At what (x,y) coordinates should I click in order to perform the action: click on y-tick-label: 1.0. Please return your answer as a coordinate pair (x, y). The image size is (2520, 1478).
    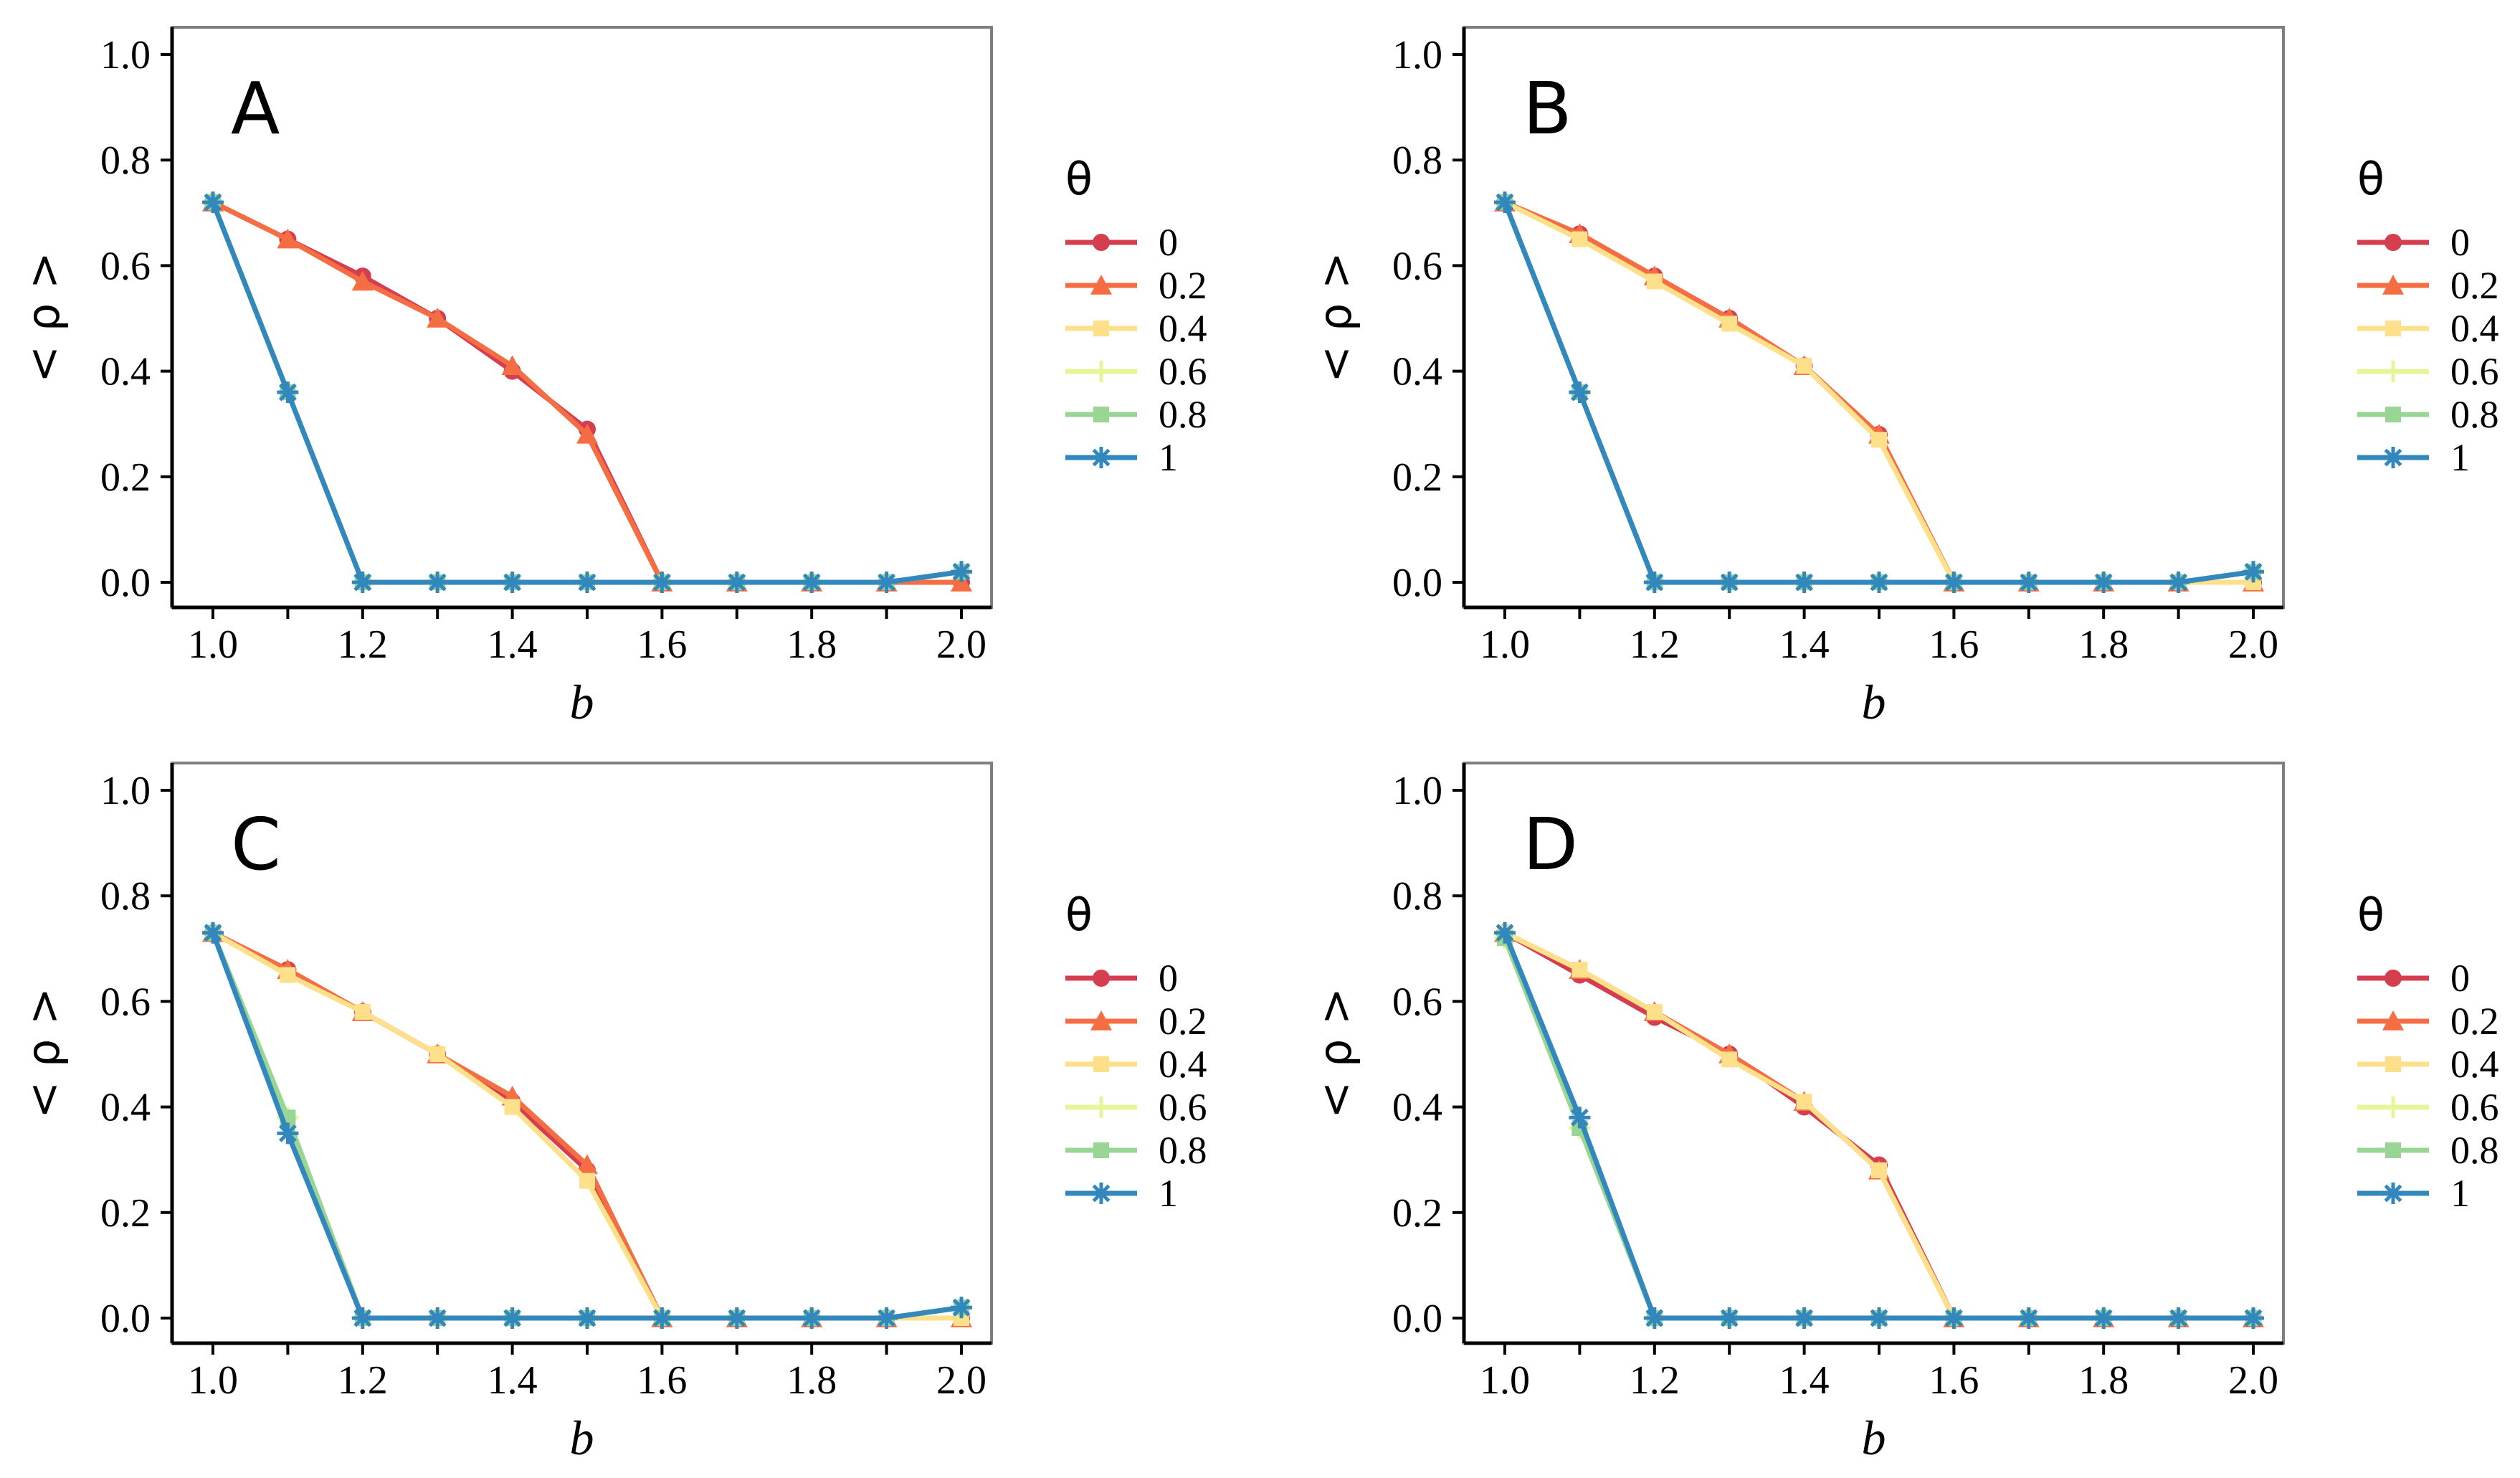
    Looking at the image, I should click on (125, 791).